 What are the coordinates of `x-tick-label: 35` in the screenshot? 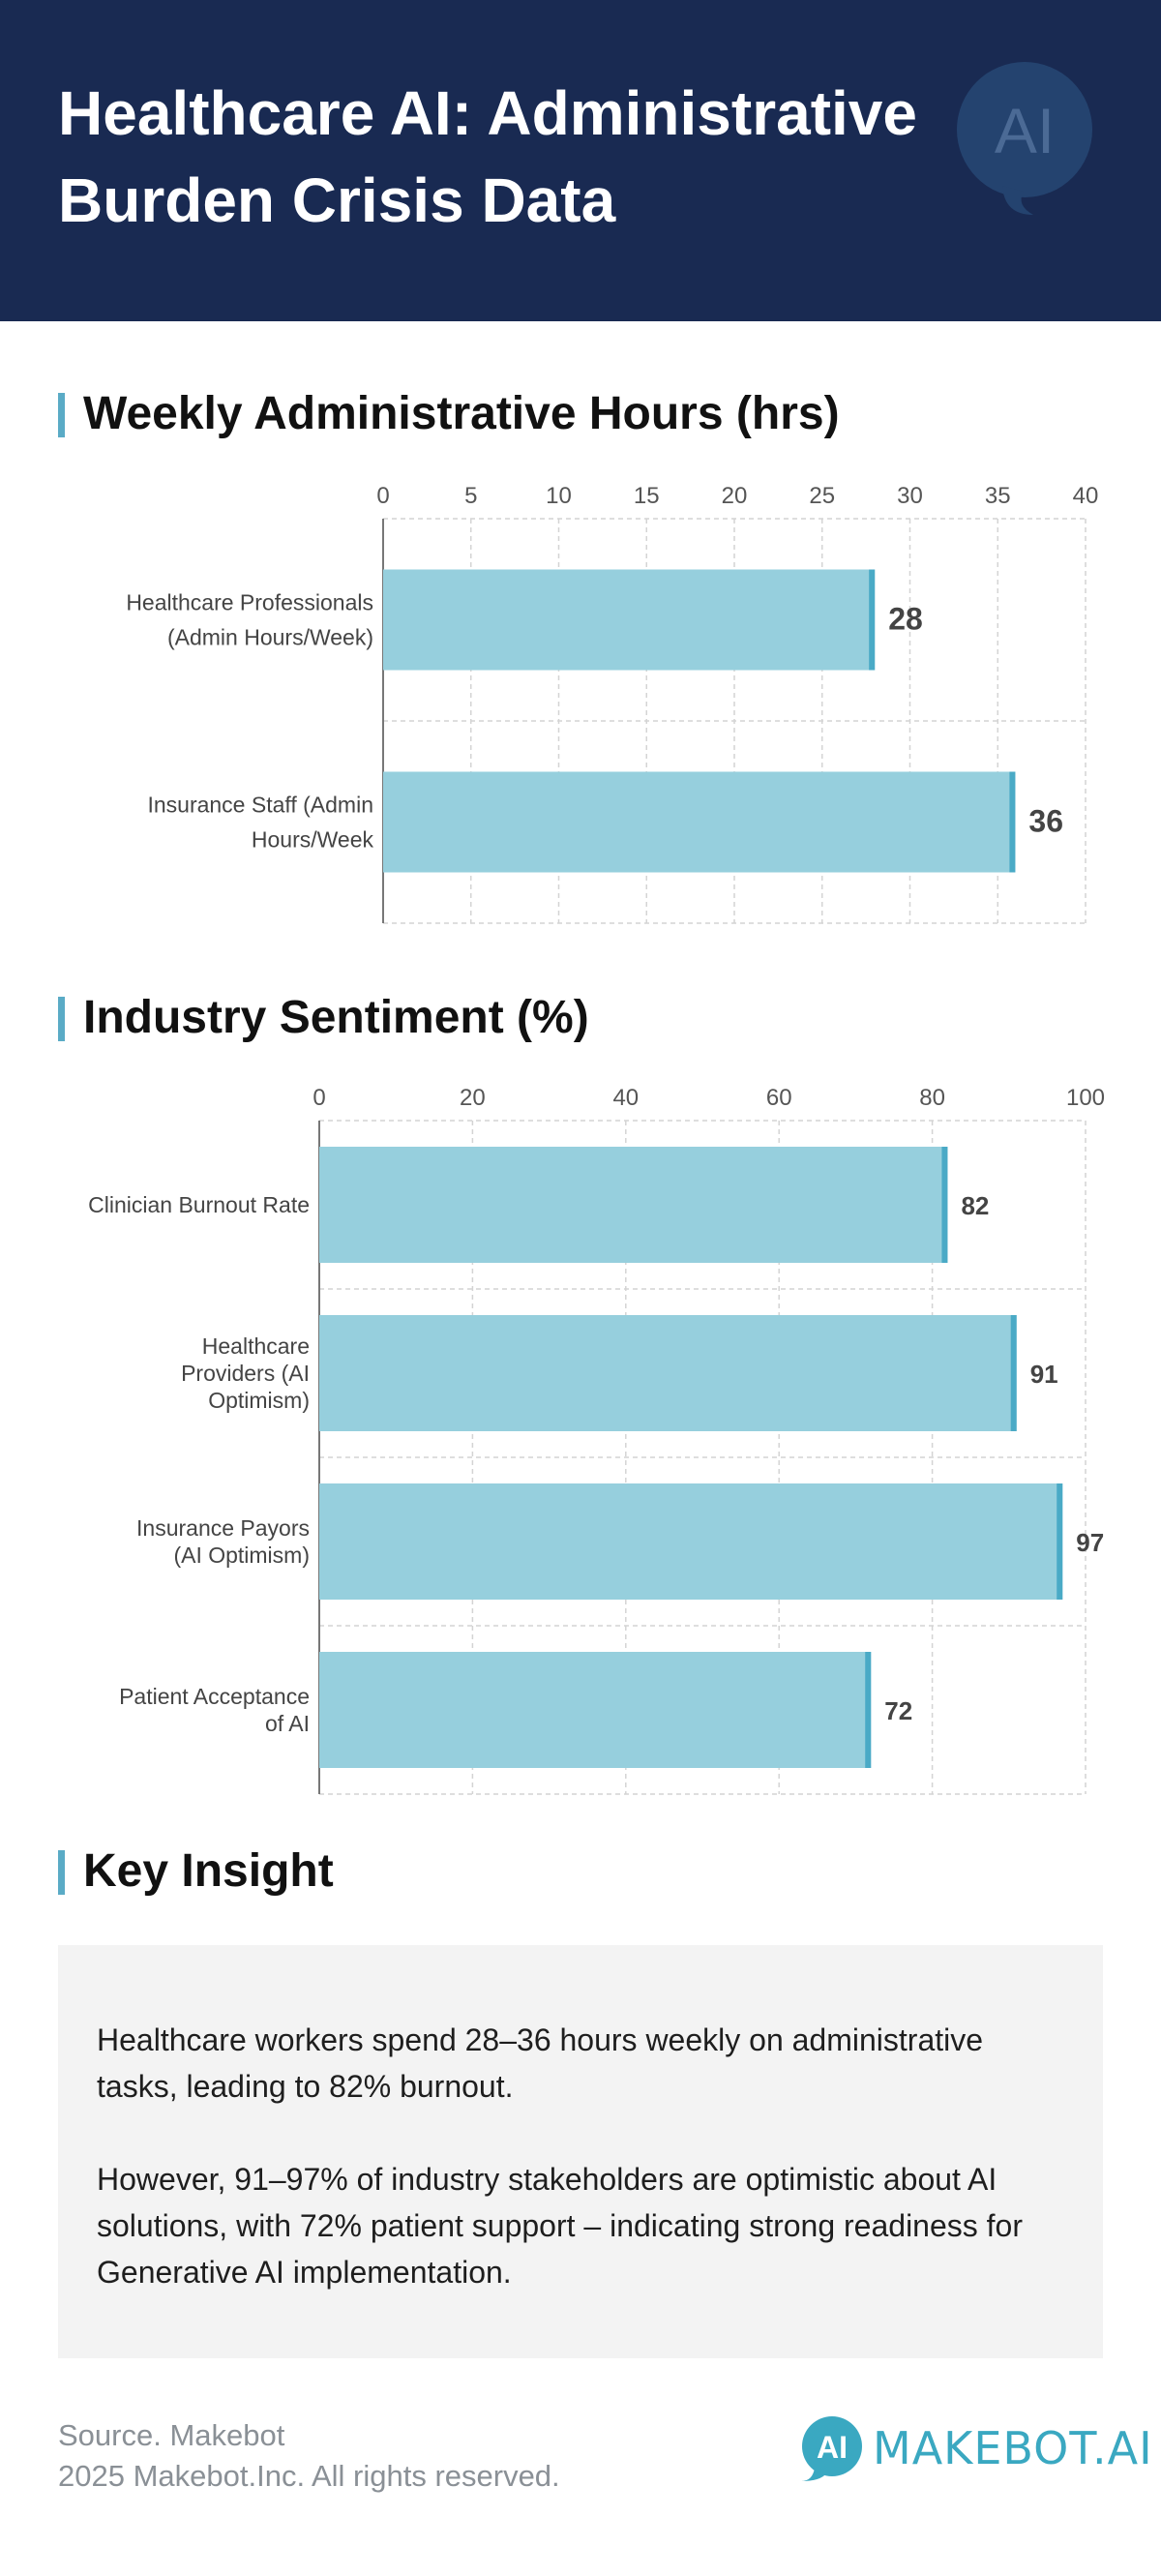 It's located at (998, 496).